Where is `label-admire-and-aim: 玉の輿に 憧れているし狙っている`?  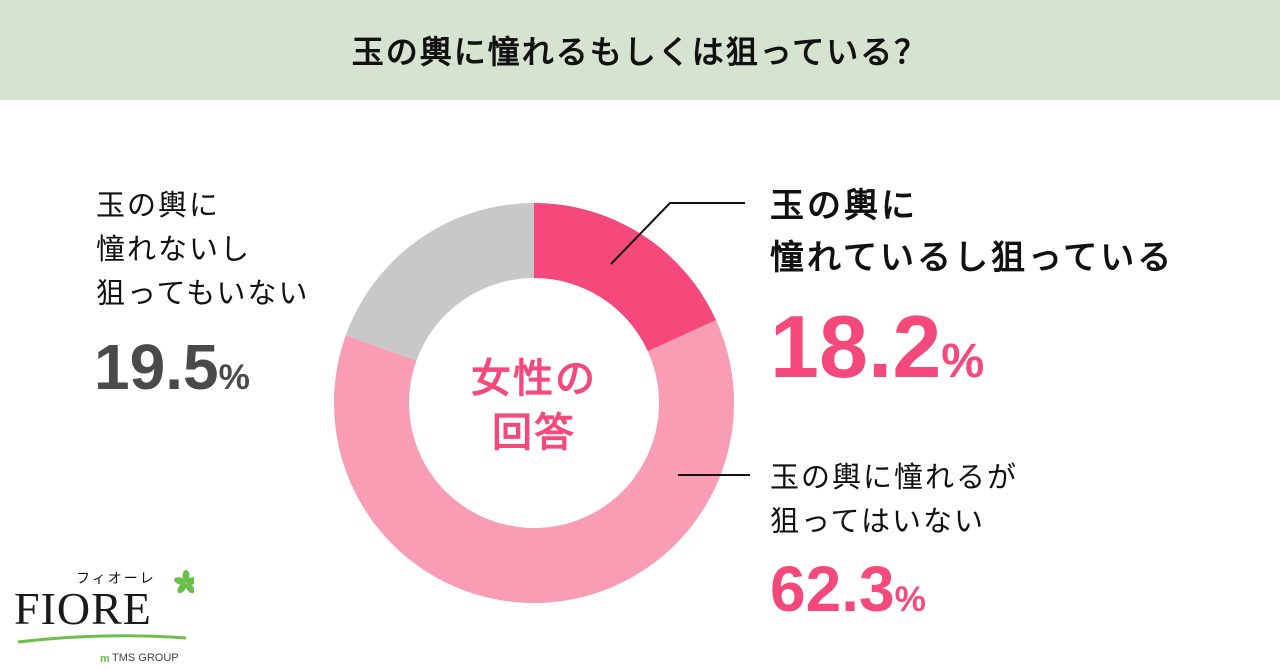 label-admire-and-aim: 玉の輿に 憧れているし狙っている is located at coordinates (972, 232).